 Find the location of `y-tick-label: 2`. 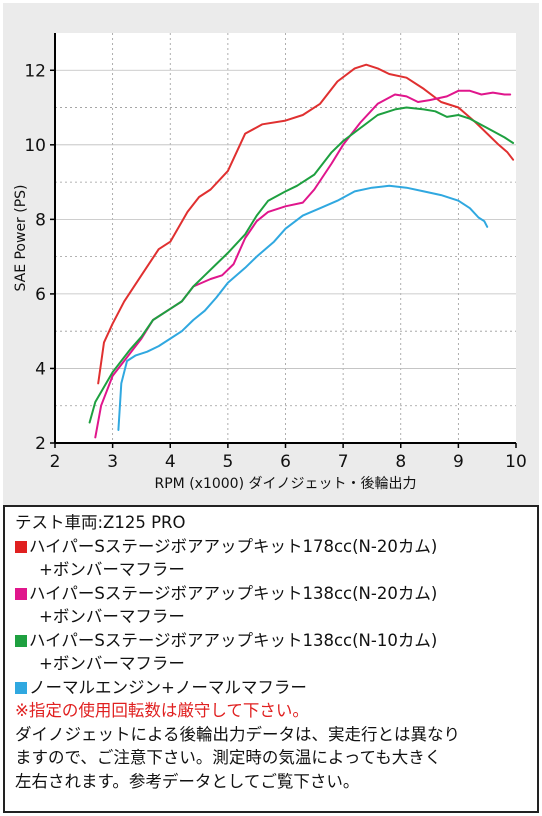

y-tick-label: 2 is located at coordinates (40, 444).